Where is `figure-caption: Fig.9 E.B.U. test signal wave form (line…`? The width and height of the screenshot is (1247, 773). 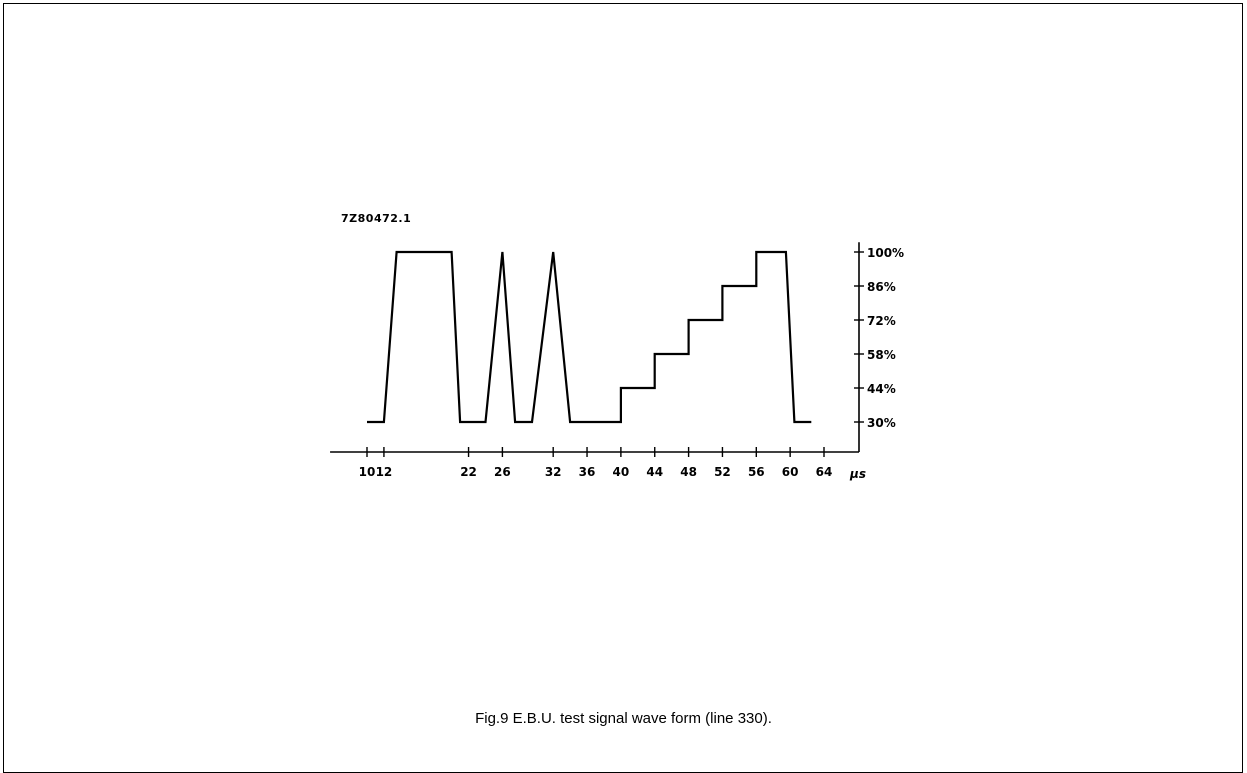 figure-caption: Fig.9 E.B.U. test signal wave form (line… is located at coordinates (623, 718).